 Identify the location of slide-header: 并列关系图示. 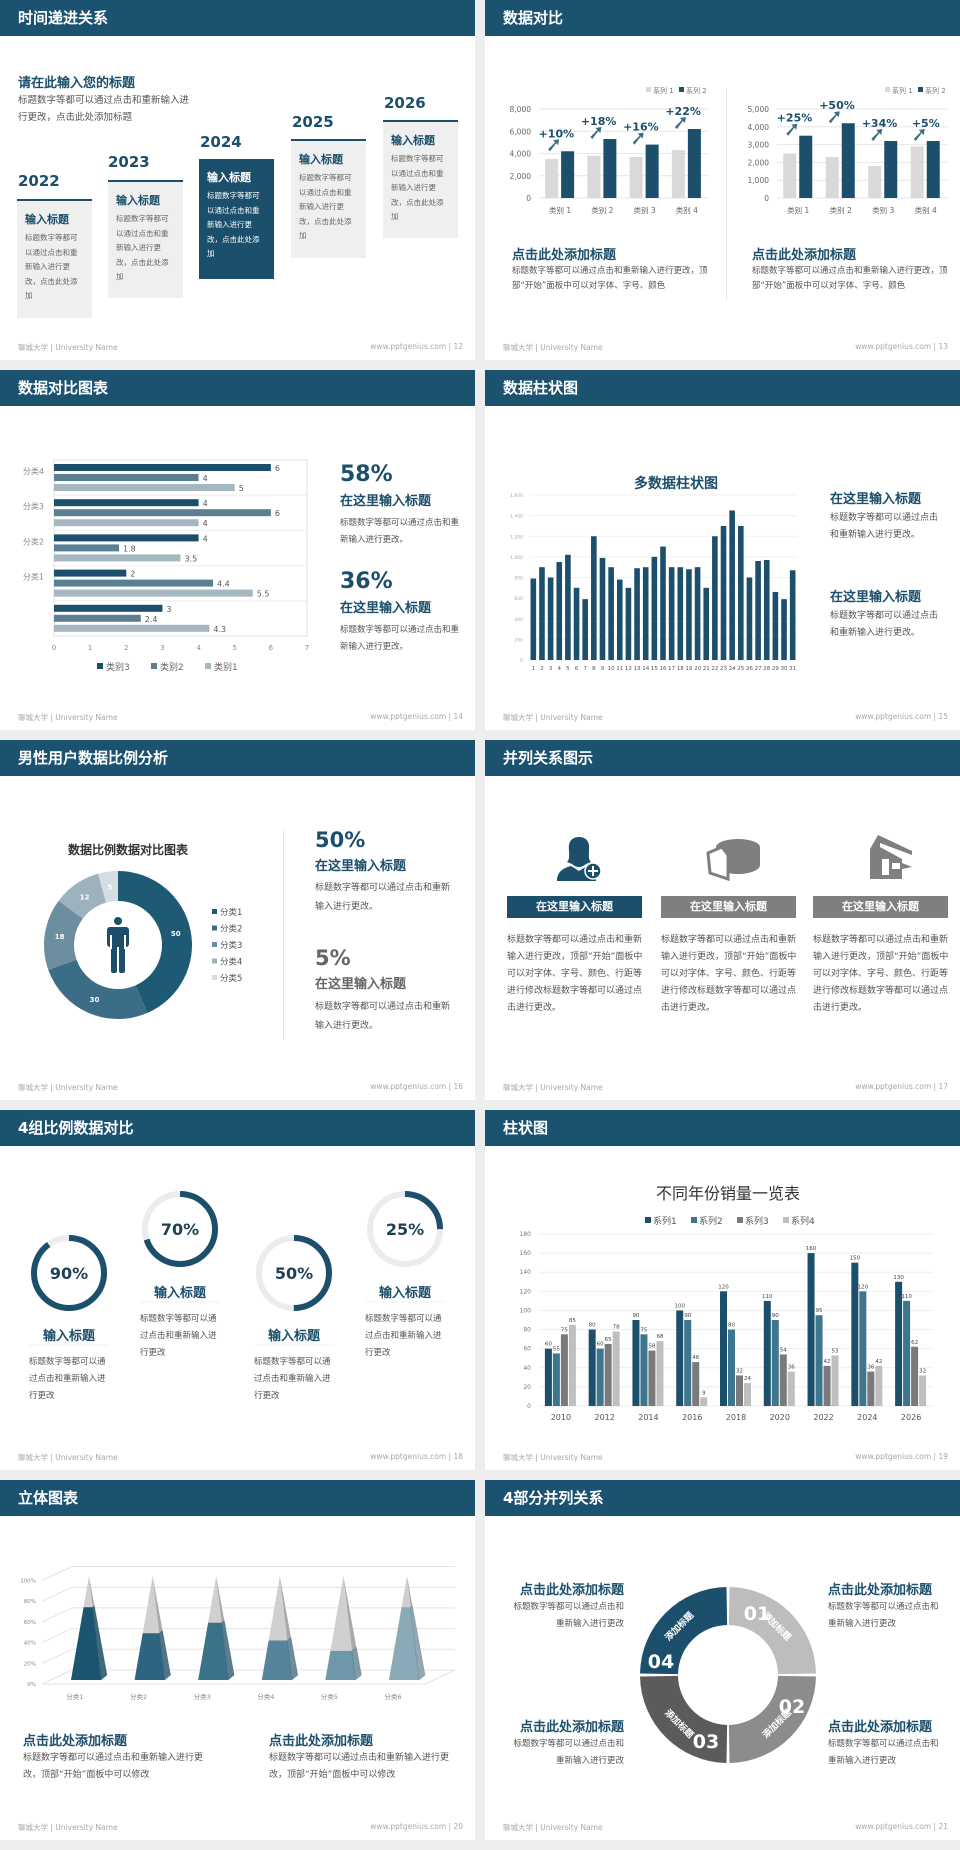
(722, 758).